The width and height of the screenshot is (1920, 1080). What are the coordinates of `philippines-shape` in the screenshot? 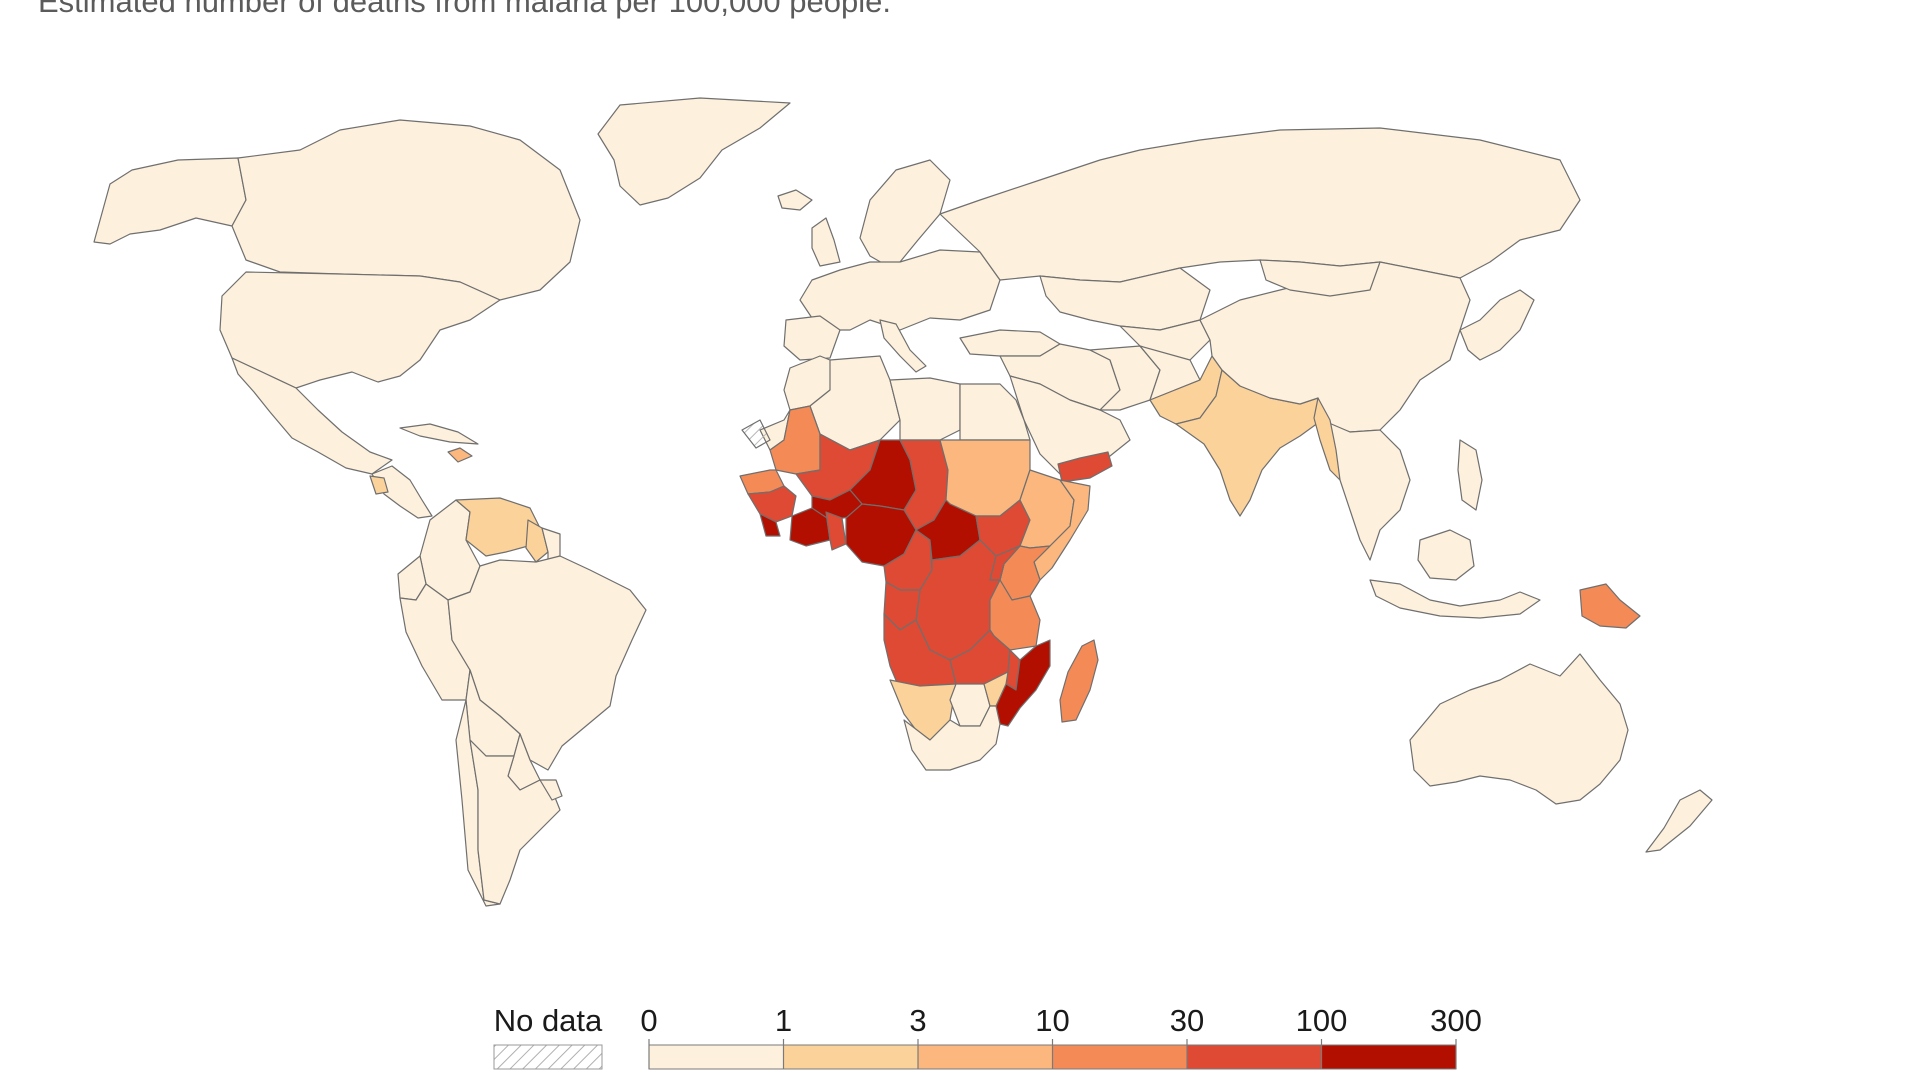 It's located at (1470, 475).